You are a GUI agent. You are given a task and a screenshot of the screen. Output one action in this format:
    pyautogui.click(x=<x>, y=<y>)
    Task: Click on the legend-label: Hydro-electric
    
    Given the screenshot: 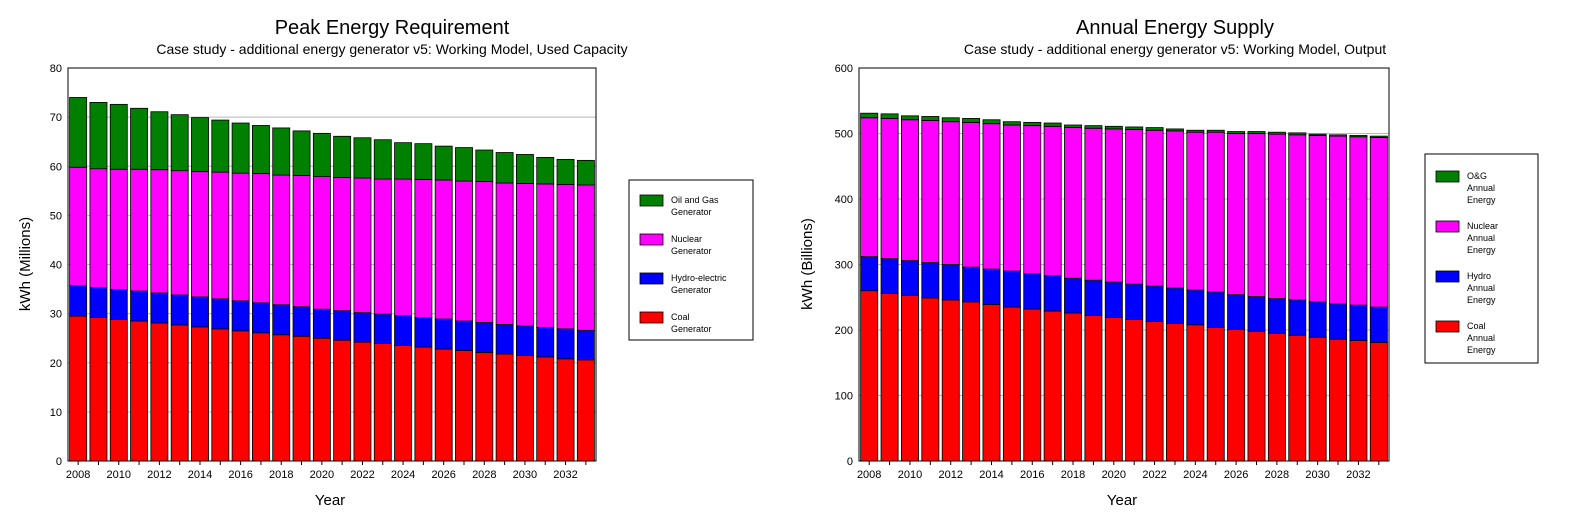 What is the action you would take?
    pyautogui.click(x=699, y=278)
    